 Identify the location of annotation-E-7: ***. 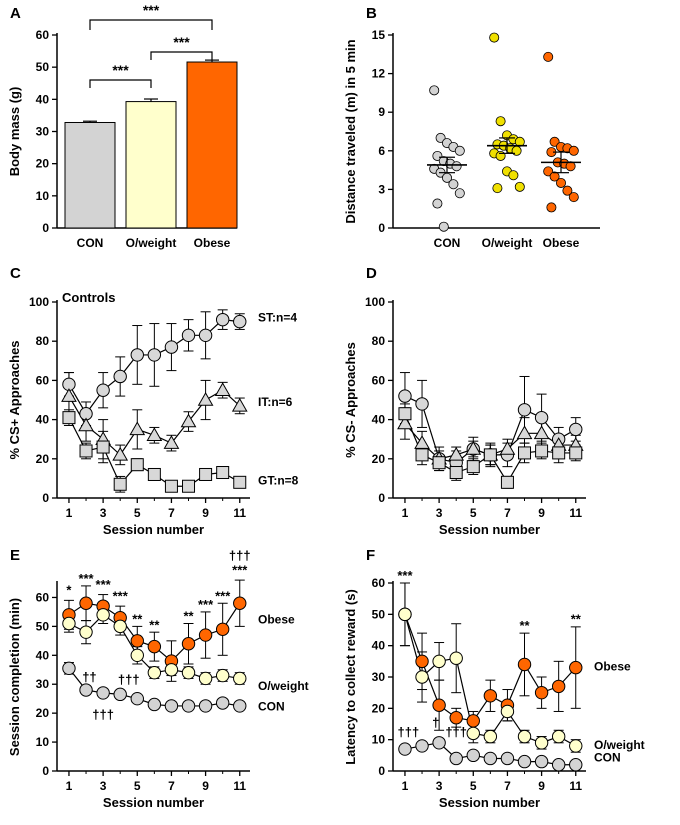
(206, 604).